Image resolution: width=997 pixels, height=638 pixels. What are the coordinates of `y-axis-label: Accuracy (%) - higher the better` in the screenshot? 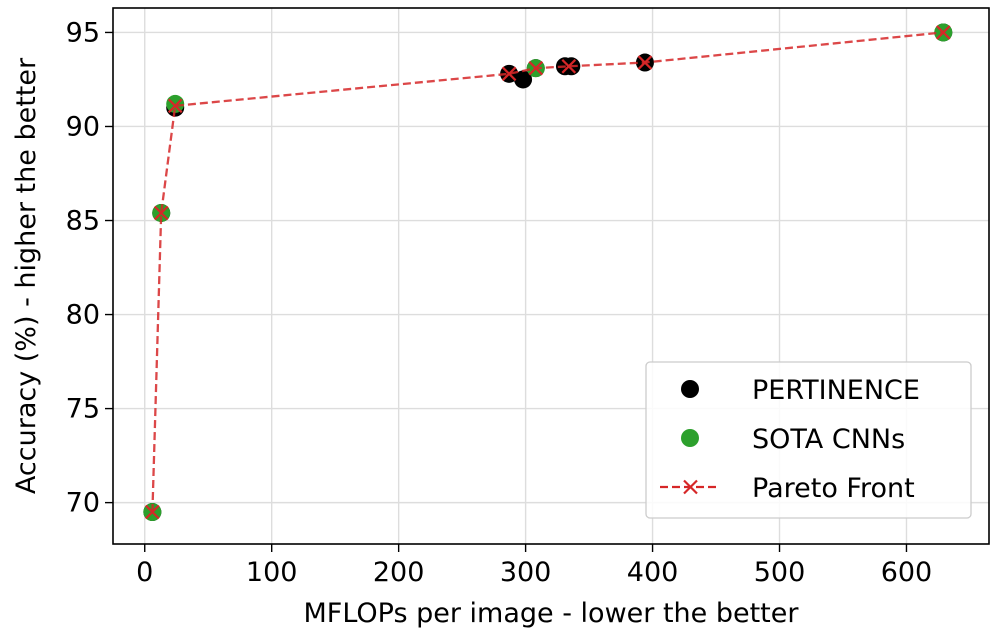 It's located at (26, 275).